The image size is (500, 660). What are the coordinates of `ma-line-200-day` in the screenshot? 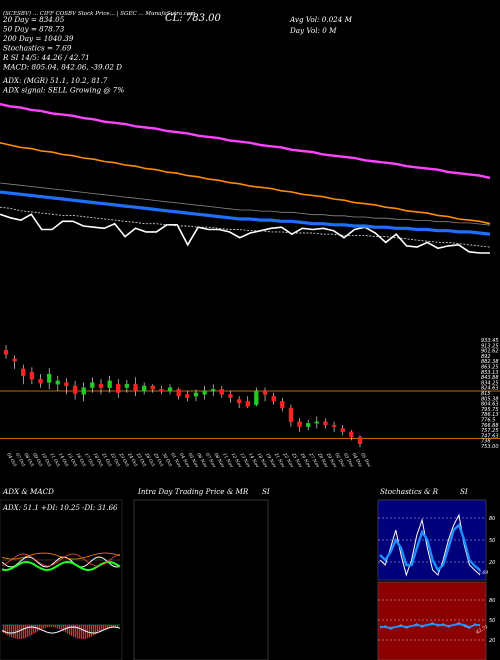 It's located at (245, 141).